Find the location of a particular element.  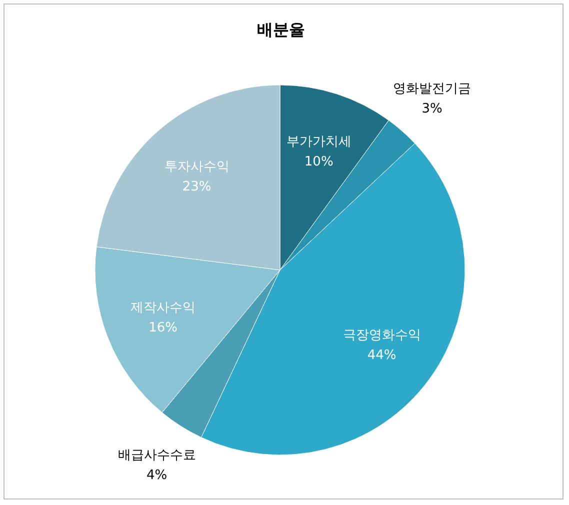

slice-label: 부가가치세 is located at coordinates (319, 142).